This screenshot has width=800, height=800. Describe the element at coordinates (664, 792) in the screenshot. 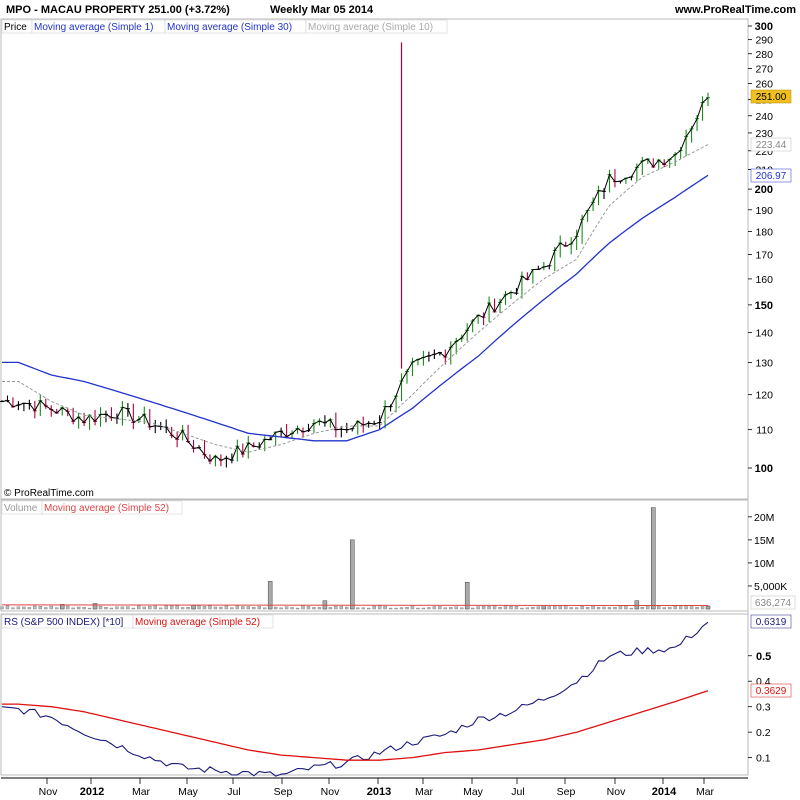

I see `x-tick-label: 2014` at that location.